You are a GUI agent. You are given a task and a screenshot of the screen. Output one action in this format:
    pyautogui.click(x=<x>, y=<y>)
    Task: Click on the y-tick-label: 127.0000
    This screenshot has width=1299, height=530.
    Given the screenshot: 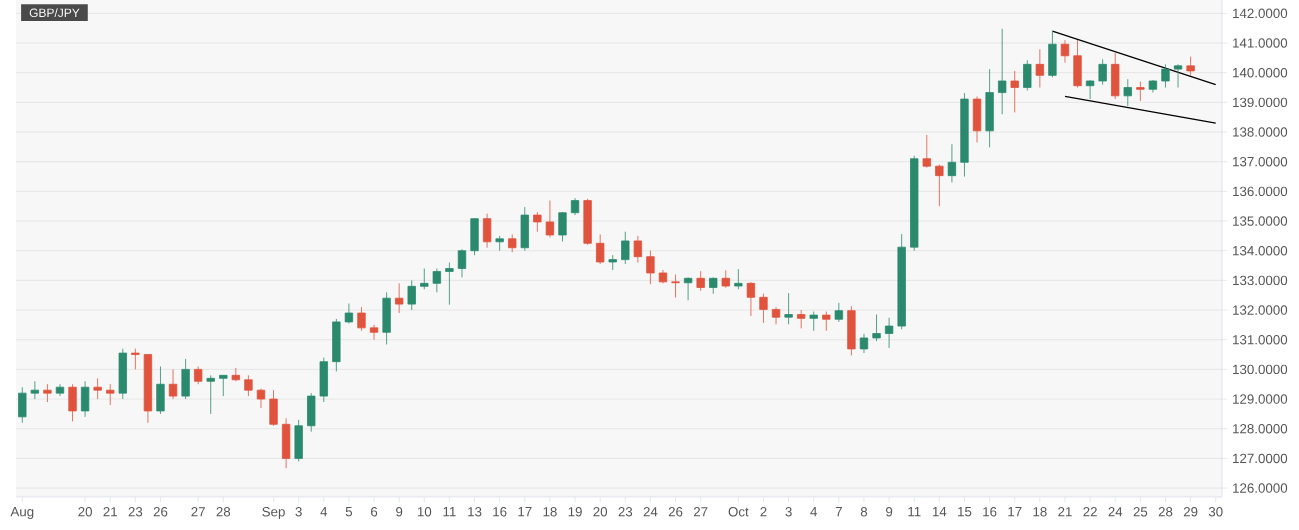 What is the action you would take?
    pyautogui.click(x=1260, y=458)
    